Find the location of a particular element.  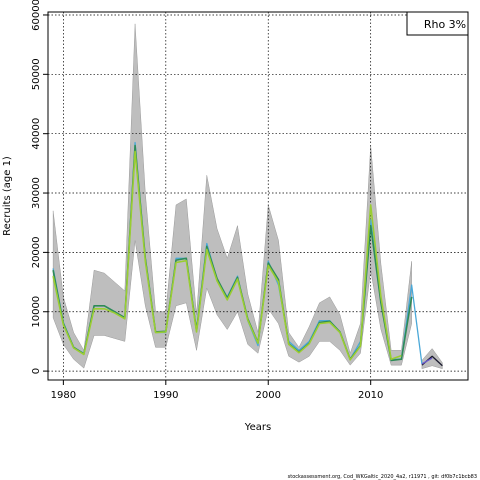

x-tick-label: 2010 is located at coordinates (370, 395).